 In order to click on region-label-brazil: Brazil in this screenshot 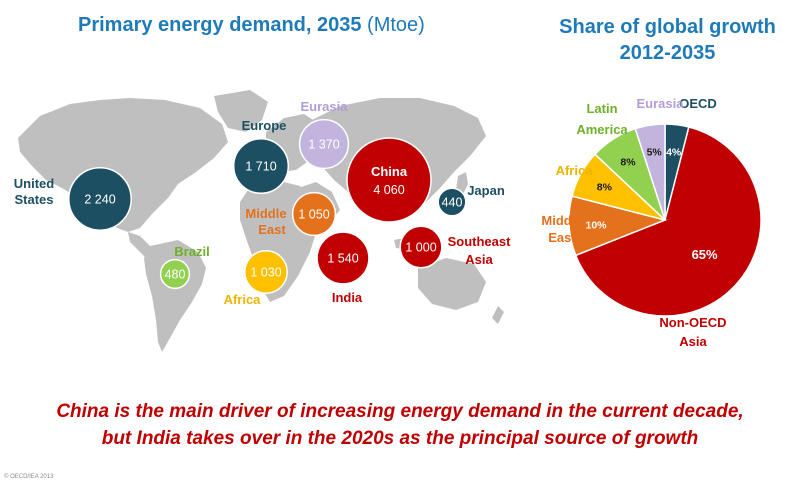, I will do `click(191, 251)`.